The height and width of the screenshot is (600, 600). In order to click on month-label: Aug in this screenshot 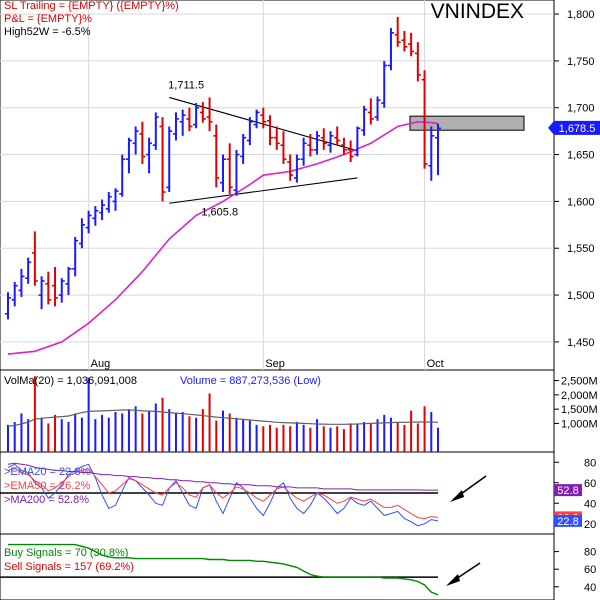, I will do `click(101, 364)`.